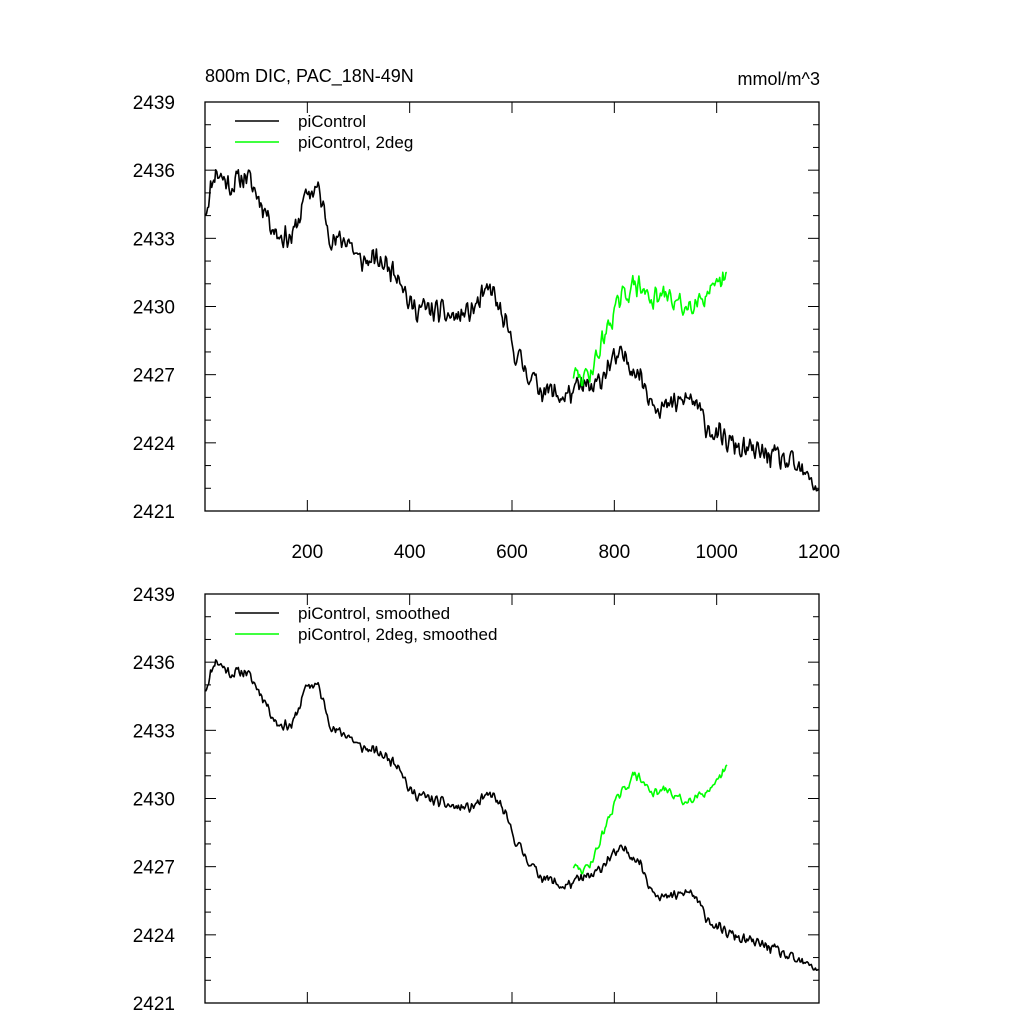 The width and height of the screenshot is (1024, 1024). Describe the element at coordinates (154, 239) in the screenshot. I see `top-panel-y-tick-label: 2433` at that location.